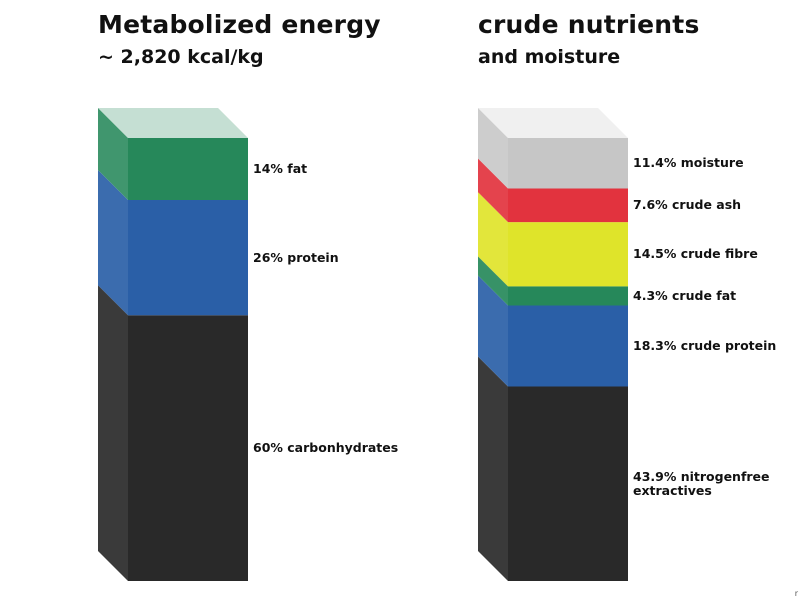  Describe the element at coordinates (113, 433) in the screenshot. I see `bar-side-carbonhydrates` at that location.